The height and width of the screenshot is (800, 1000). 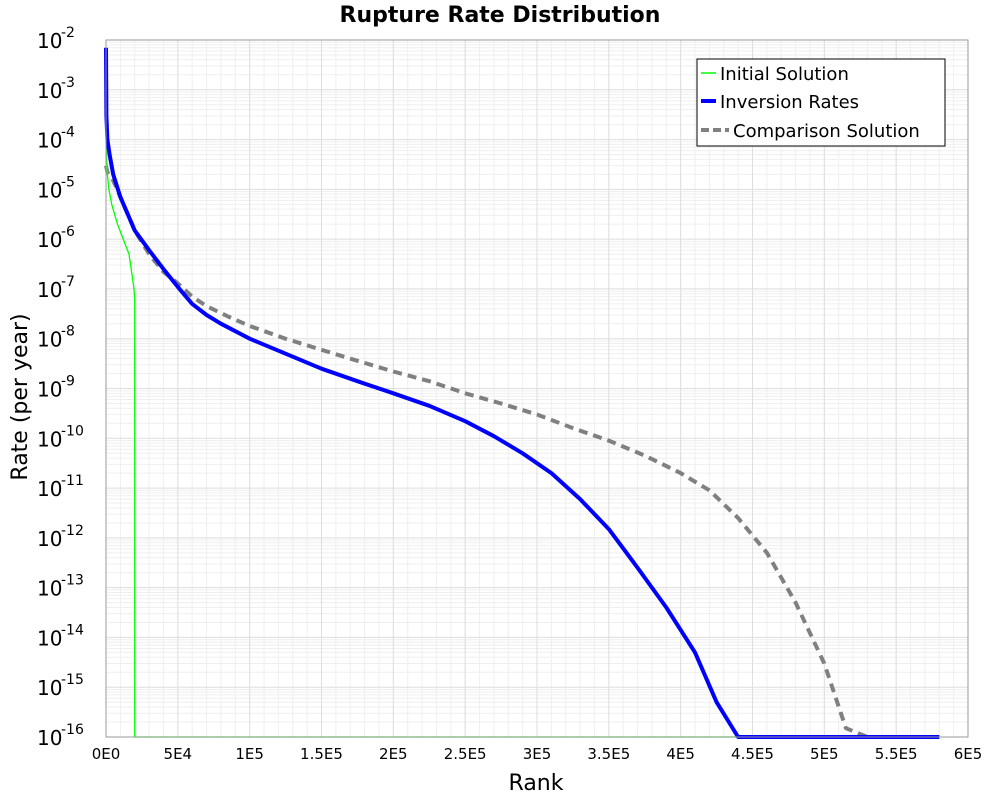 I want to click on y-tick-exponent: -9, so click(x=68, y=382).